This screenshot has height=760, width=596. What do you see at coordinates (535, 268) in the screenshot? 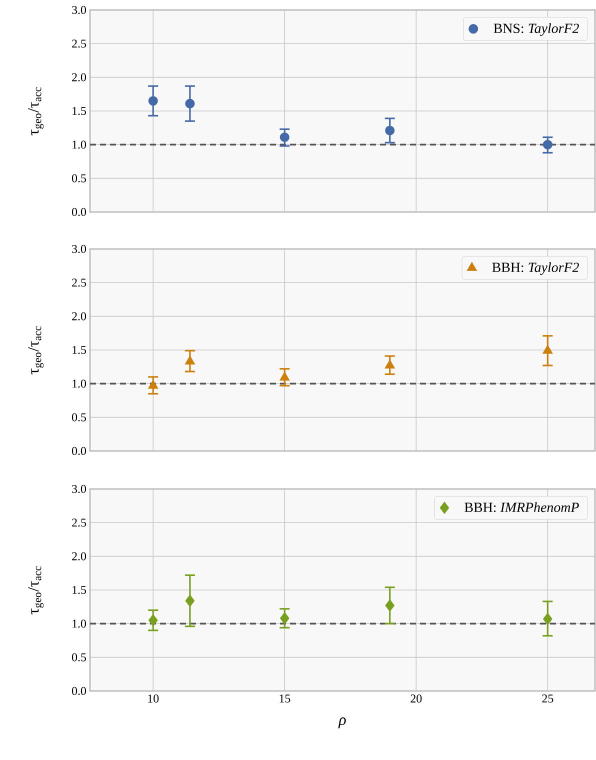
I see `legend-label: BBH: TaylorF2` at bounding box center [535, 268].